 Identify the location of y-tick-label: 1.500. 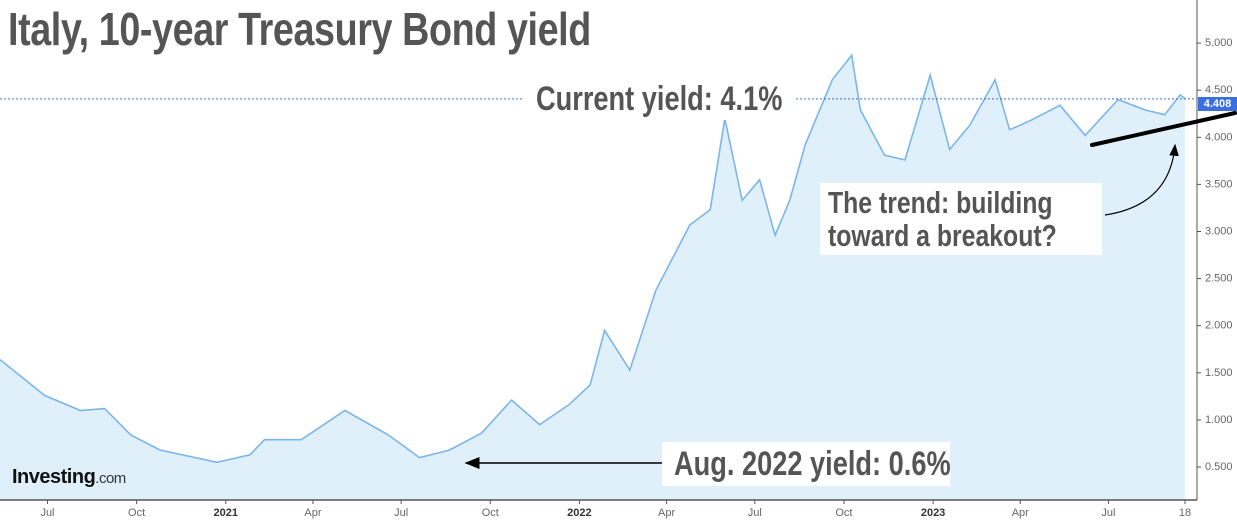
(1219, 373).